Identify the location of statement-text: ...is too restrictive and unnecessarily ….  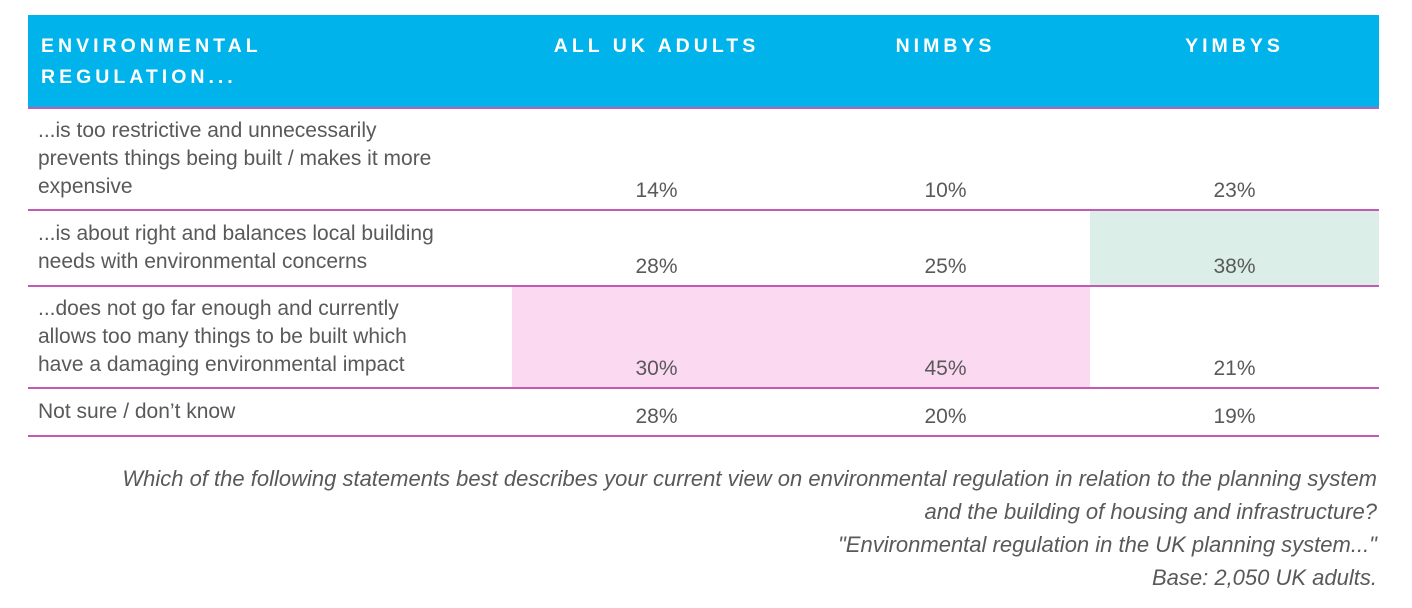
(235, 158).